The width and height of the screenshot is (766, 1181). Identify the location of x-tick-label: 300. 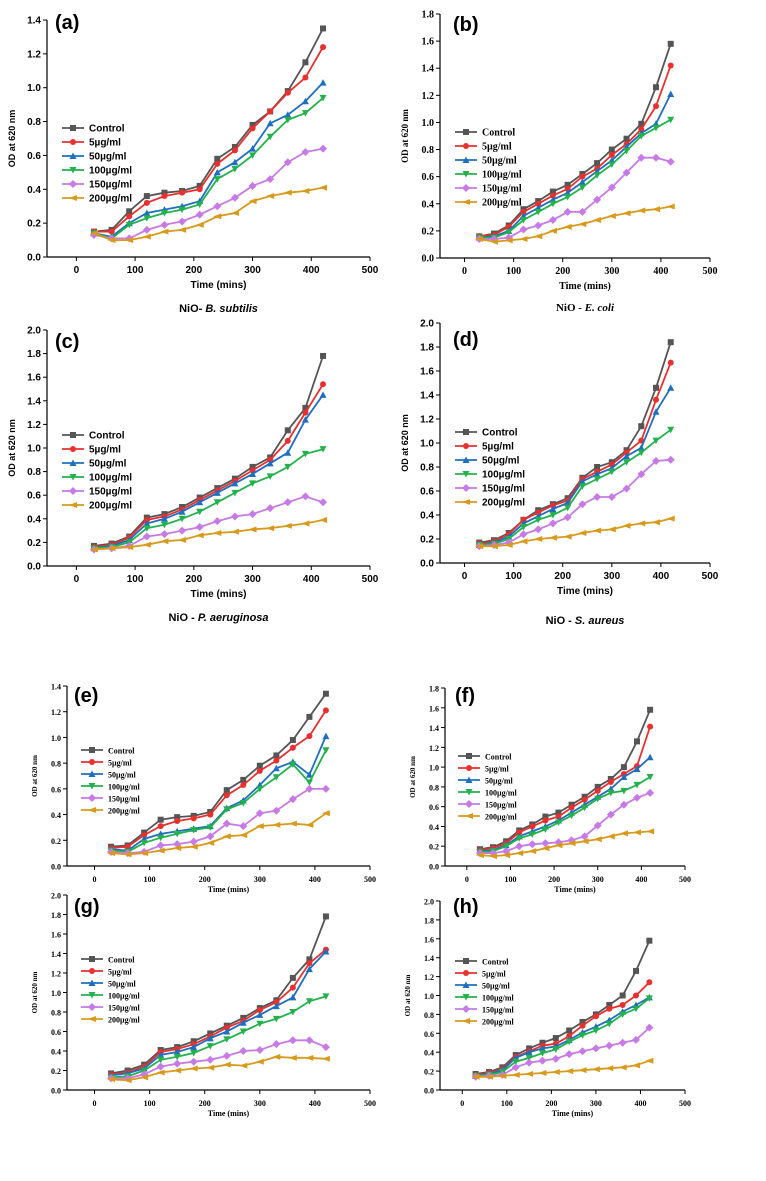
(611, 271).